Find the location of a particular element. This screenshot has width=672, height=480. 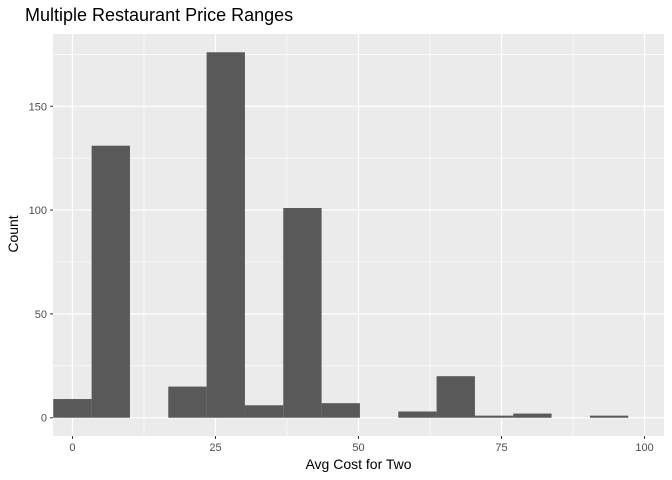

chart-title: Multiple Restaurant Price Ranges is located at coordinates (159, 15).